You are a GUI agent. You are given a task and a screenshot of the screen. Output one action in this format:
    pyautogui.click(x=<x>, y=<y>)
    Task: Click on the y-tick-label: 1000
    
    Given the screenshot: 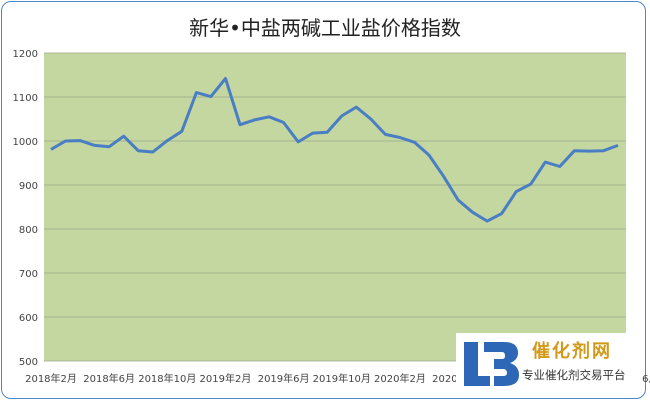 What is the action you would take?
    pyautogui.click(x=25, y=142)
    